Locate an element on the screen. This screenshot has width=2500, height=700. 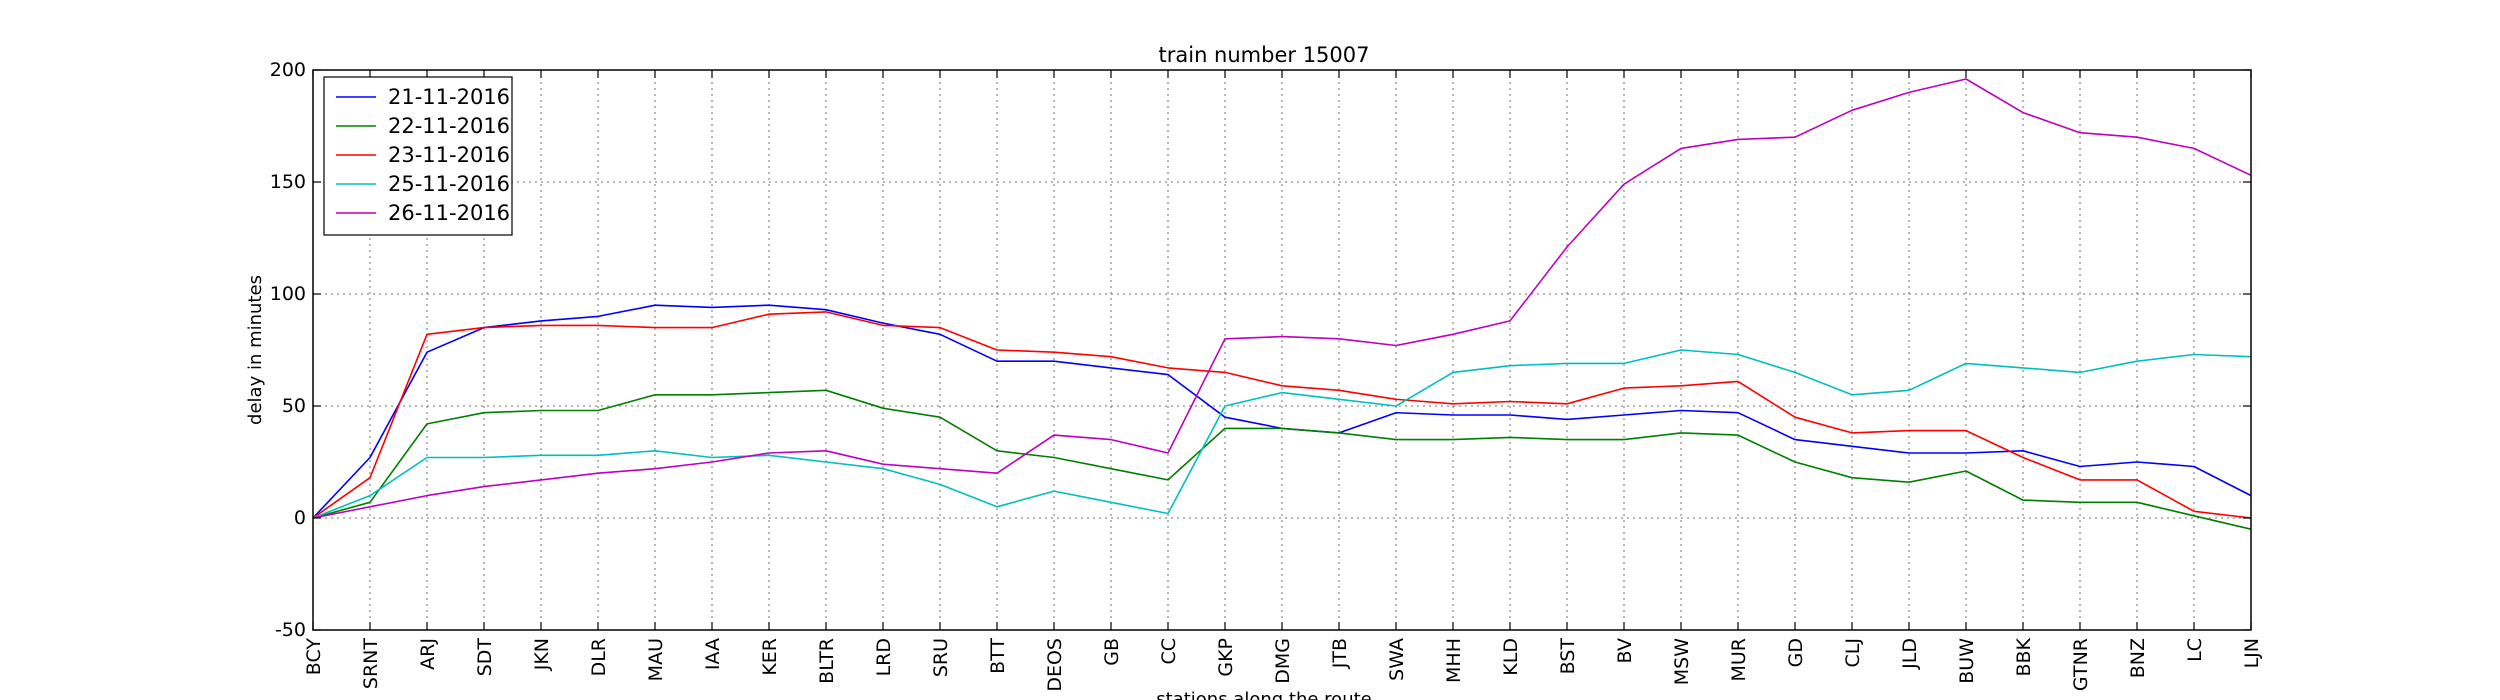
x-tick-label: IAA is located at coordinates (713, 654).